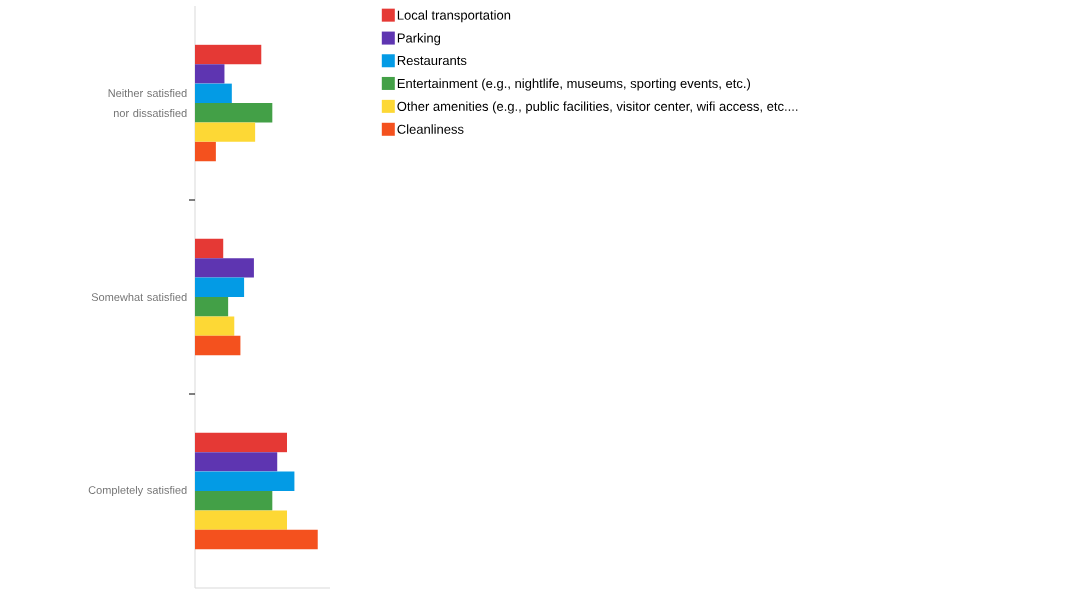  Describe the element at coordinates (419, 39) in the screenshot. I see `legend-label: Parking` at that location.